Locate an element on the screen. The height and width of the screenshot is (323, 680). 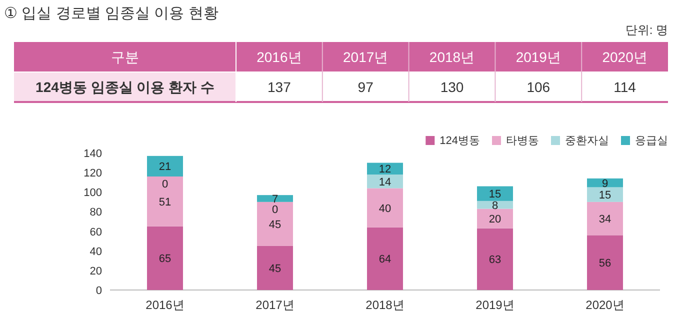
text: 114 is located at coordinates (625, 87).